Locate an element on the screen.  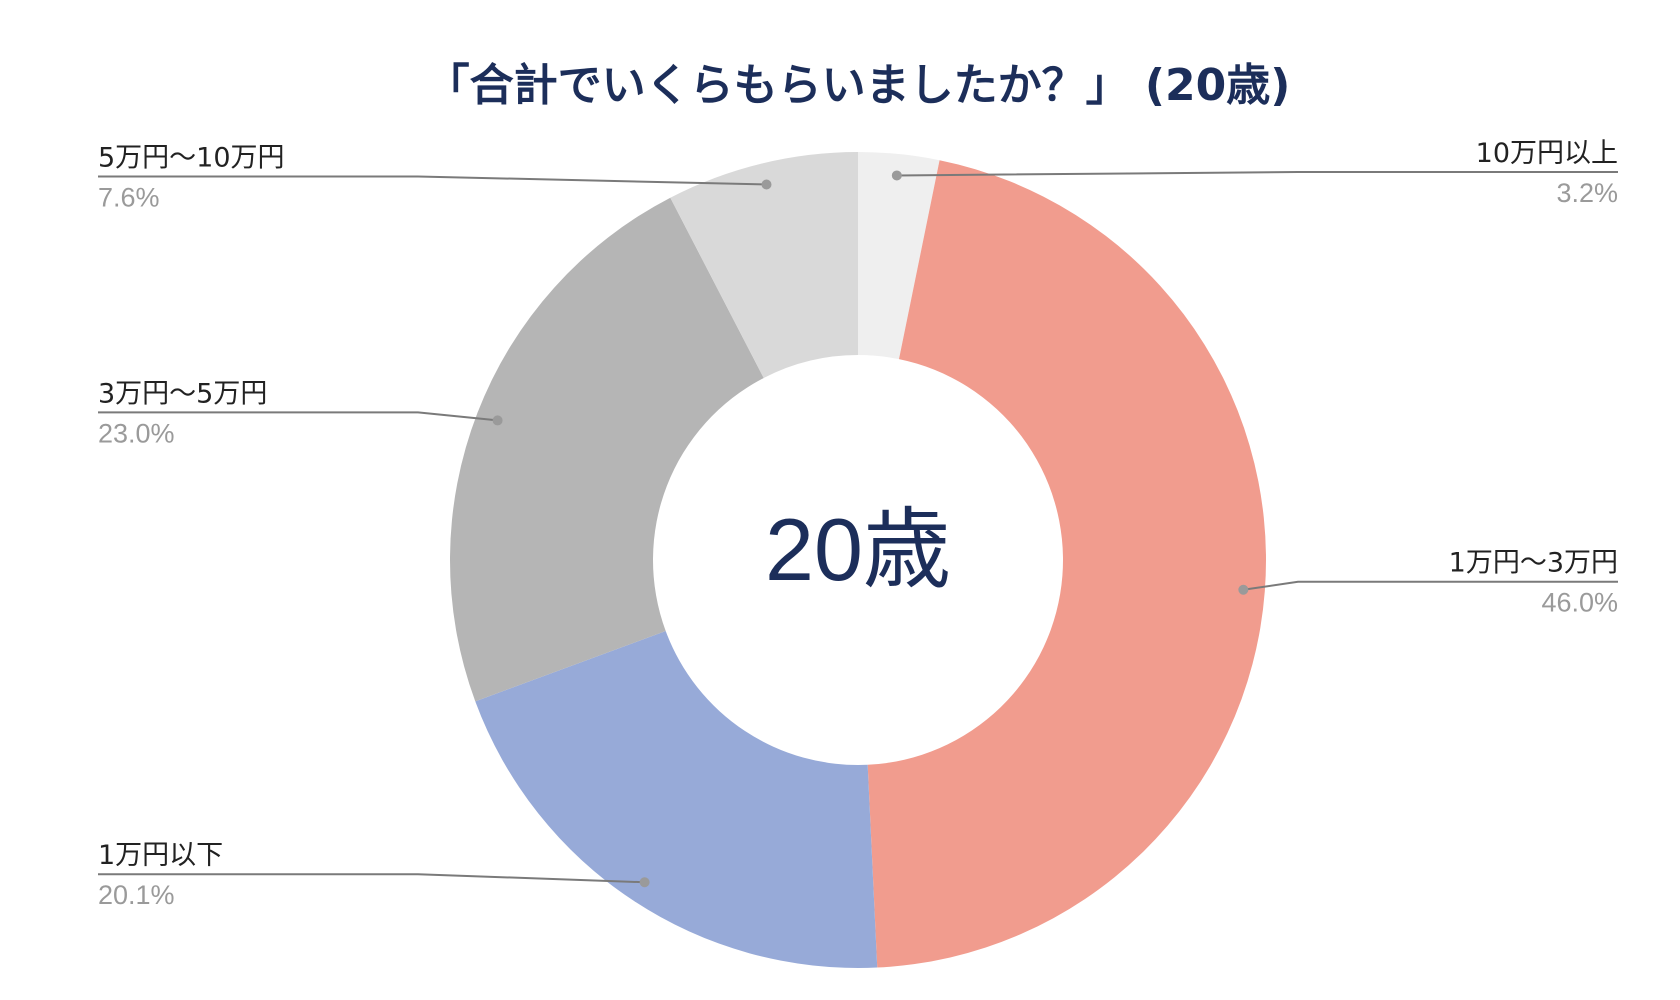
slice-value-4: 7.6% is located at coordinates (129, 197).